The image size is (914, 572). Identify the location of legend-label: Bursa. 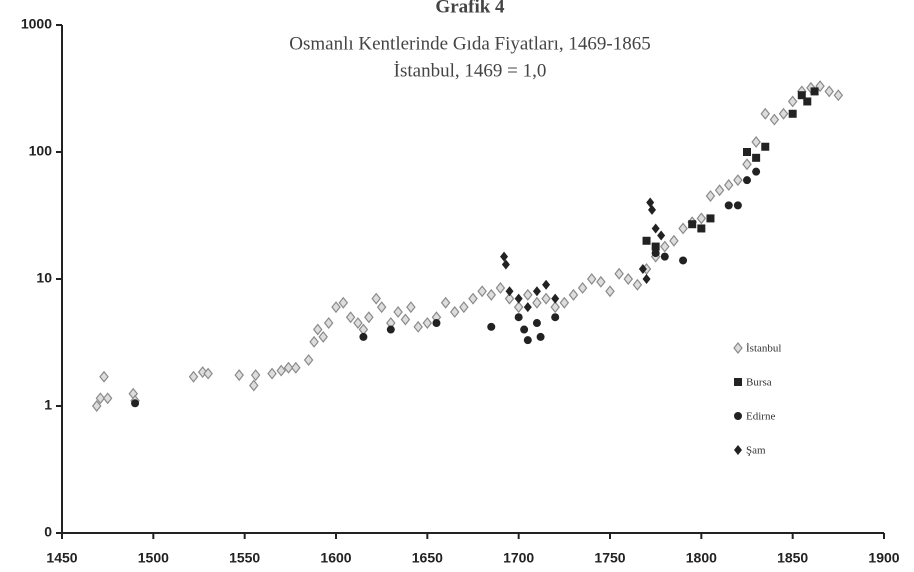
(759, 383).